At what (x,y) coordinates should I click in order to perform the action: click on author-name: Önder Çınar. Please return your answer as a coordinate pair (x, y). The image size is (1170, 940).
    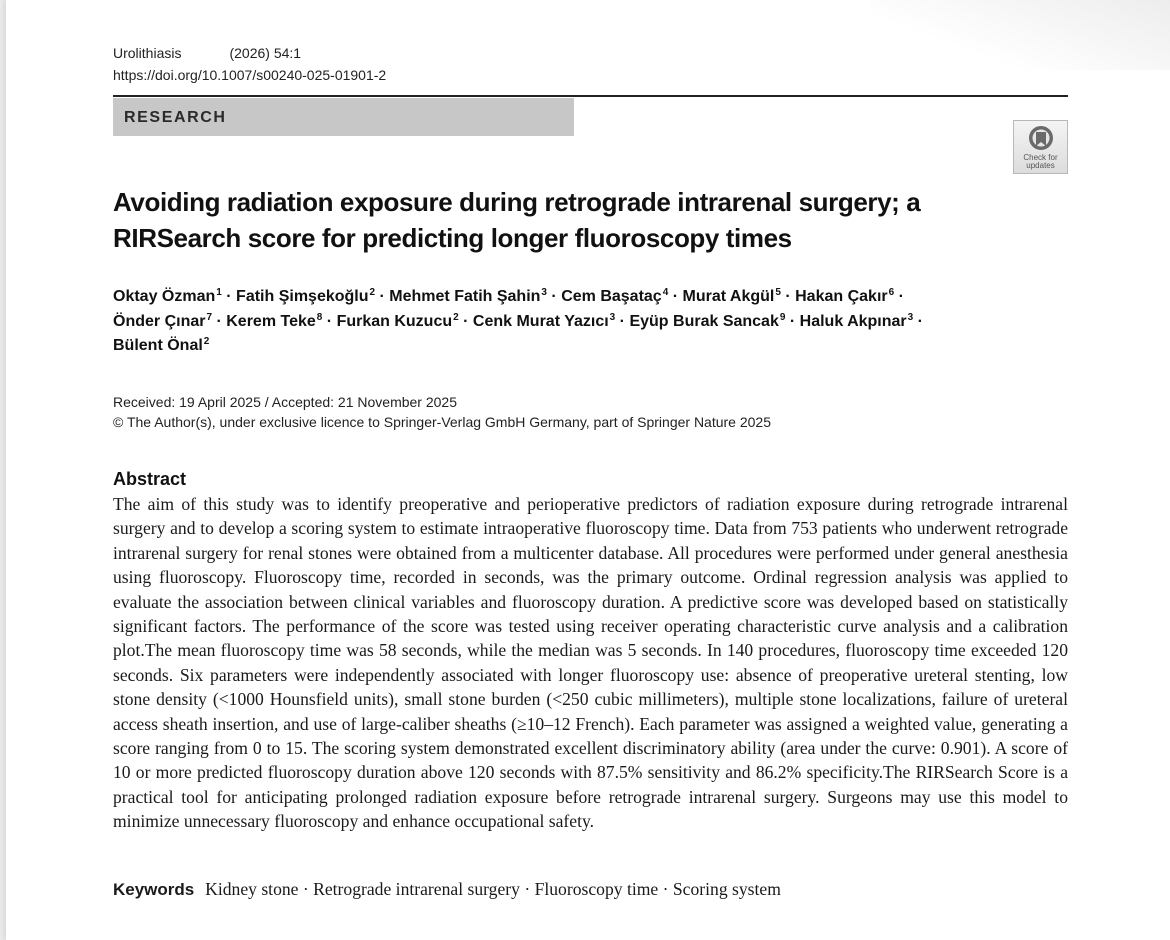
    Looking at the image, I should click on (159, 321).